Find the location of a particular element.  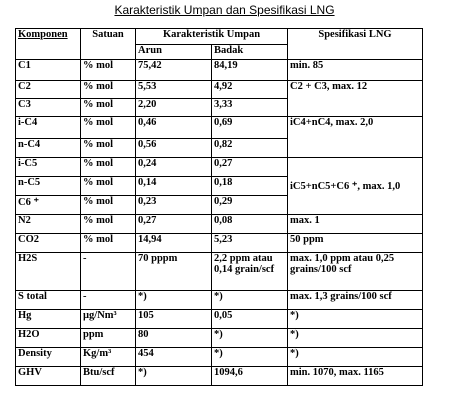

table-row: i-C4 % mol 0,46 0,69 iC4+nC4, max. 2,0 is located at coordinates (219, 137).